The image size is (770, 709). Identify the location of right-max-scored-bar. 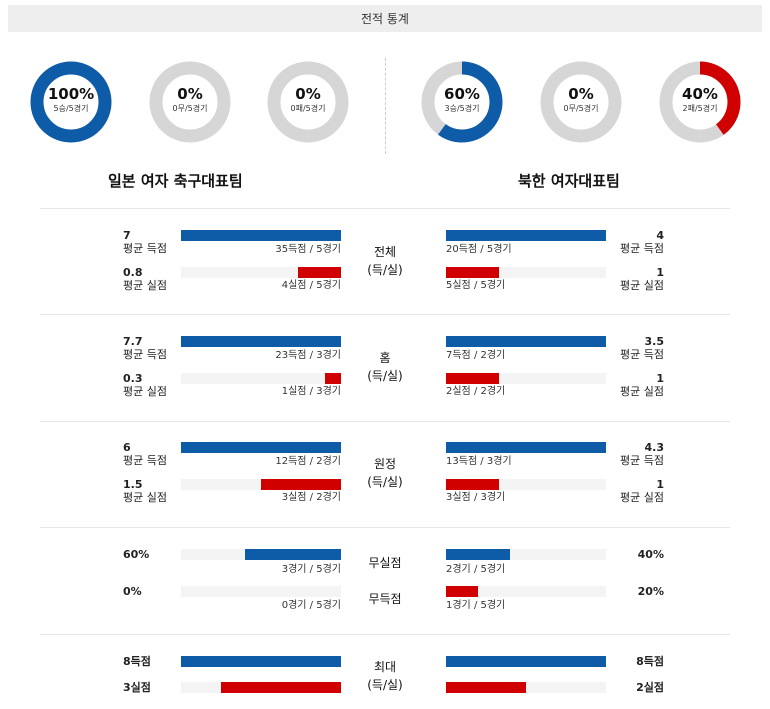
(526, 661).